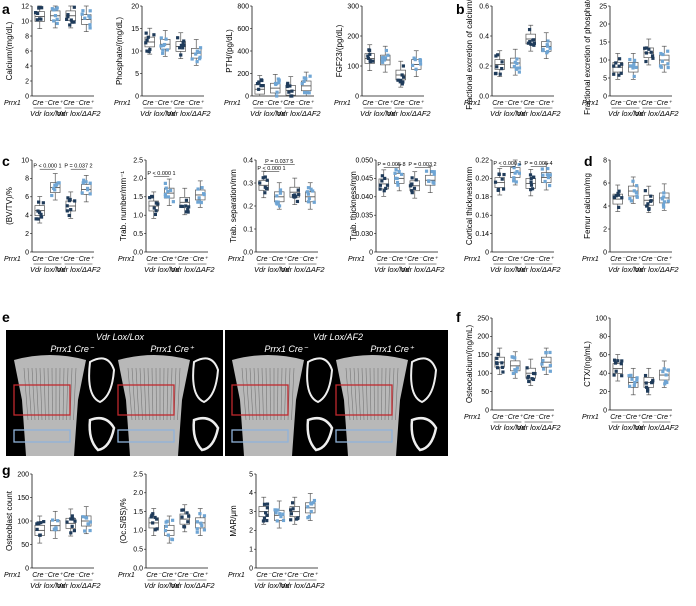 This screenshot has height=606, width=696. What do you see at coordinates (605, 183) in the screenshot?
I see `y-tick-label: 6` at bounding box center [605, 183].